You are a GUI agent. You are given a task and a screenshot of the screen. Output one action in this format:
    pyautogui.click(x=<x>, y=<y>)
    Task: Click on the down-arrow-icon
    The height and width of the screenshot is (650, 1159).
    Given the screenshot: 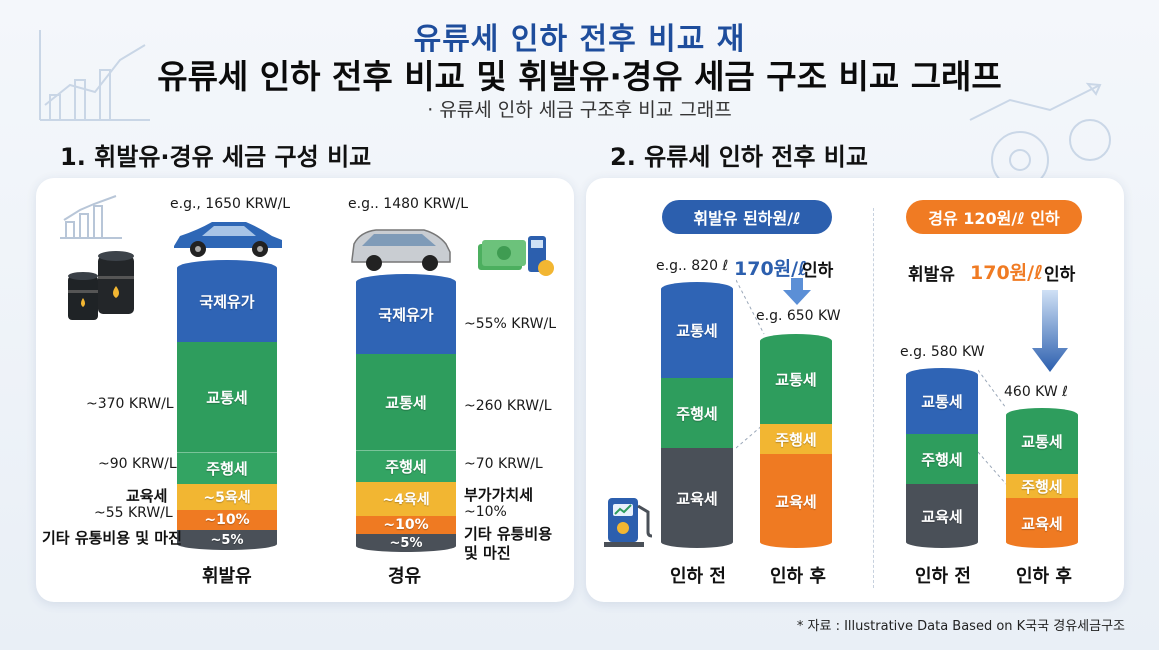 What is the action you would take?
    pyautogui.click(x=797, y=291)
    